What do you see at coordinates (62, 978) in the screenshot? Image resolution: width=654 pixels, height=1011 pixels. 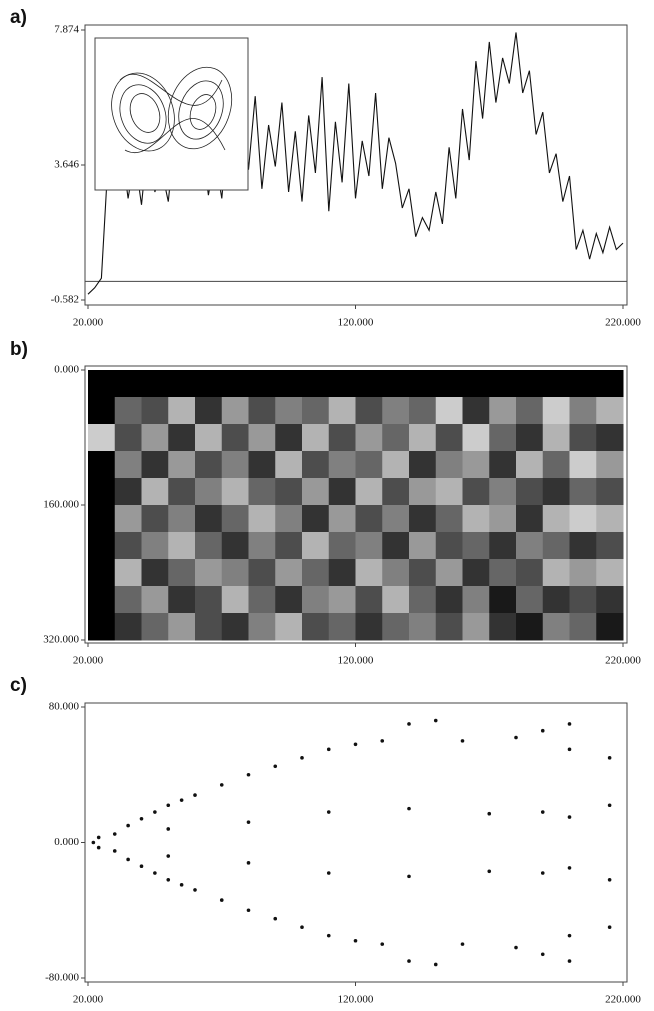 I see `y-tick-label: -80.000` at bounding box center [62, 978].